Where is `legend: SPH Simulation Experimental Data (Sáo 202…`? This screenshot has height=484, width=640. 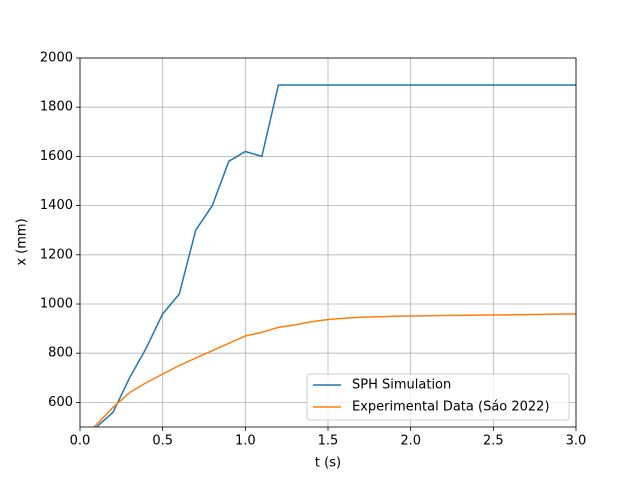
legend: SPH Simulation Experimental Data (Sáo 202… is located at coordinates (438, 397).